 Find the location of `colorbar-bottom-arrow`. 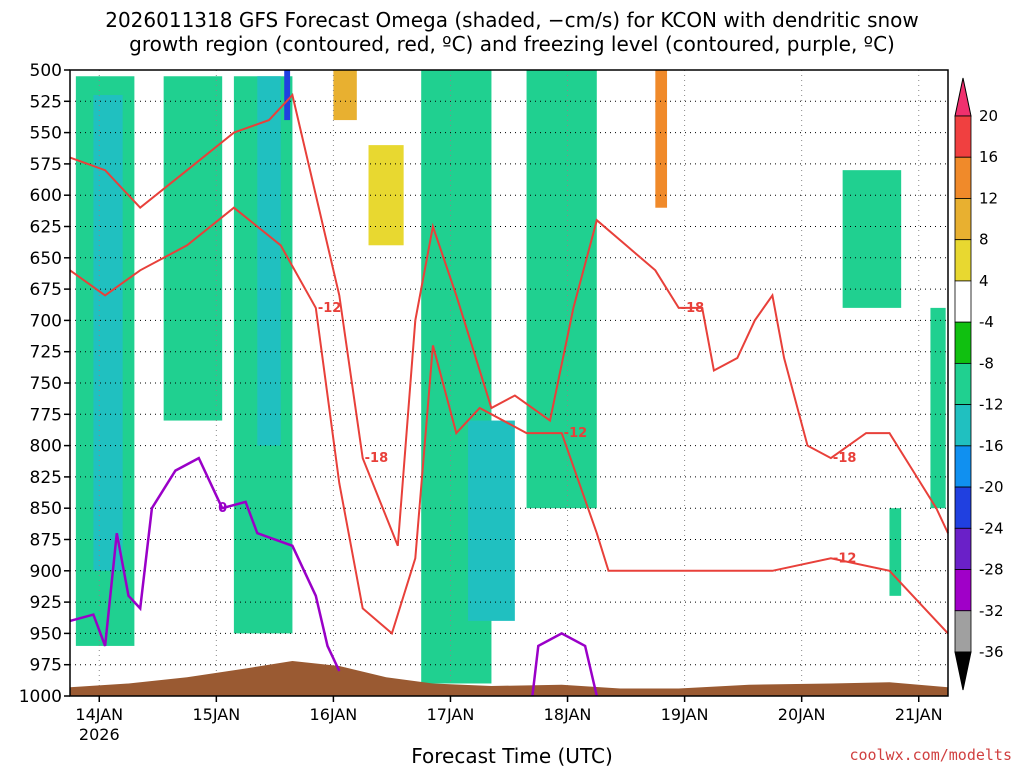

colorbar-bottom-arrow is located at coordinates (963, 671).